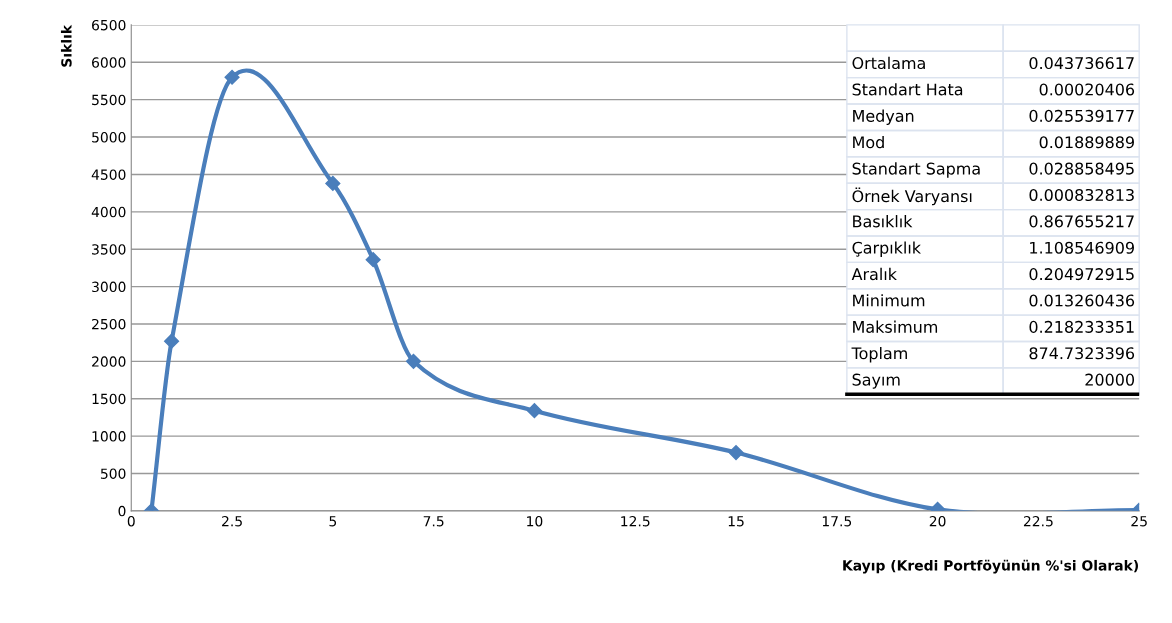 The width and height of the screenshot is (1172, 623). What do you see at coordinates (907, 89) in the screenshot?
I see `annotation: Standart Hata` at bounding box center [907, 89].